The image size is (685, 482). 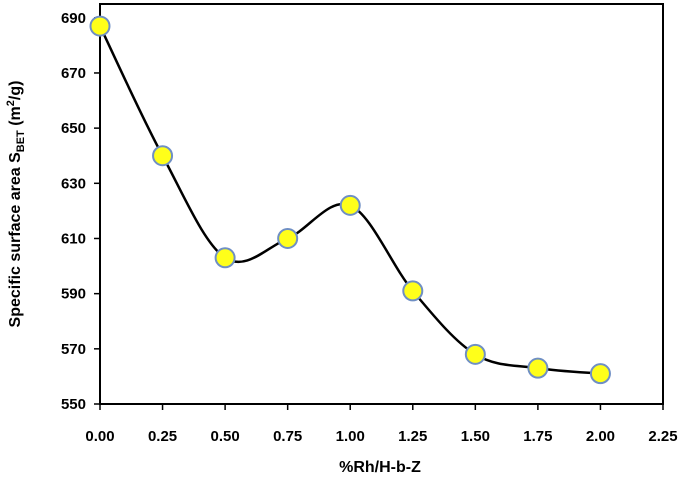 What do you see at coordinates (73, 128) in the screenshot?
I see `y-tick-label: 650` at bounding box center [73, 128].